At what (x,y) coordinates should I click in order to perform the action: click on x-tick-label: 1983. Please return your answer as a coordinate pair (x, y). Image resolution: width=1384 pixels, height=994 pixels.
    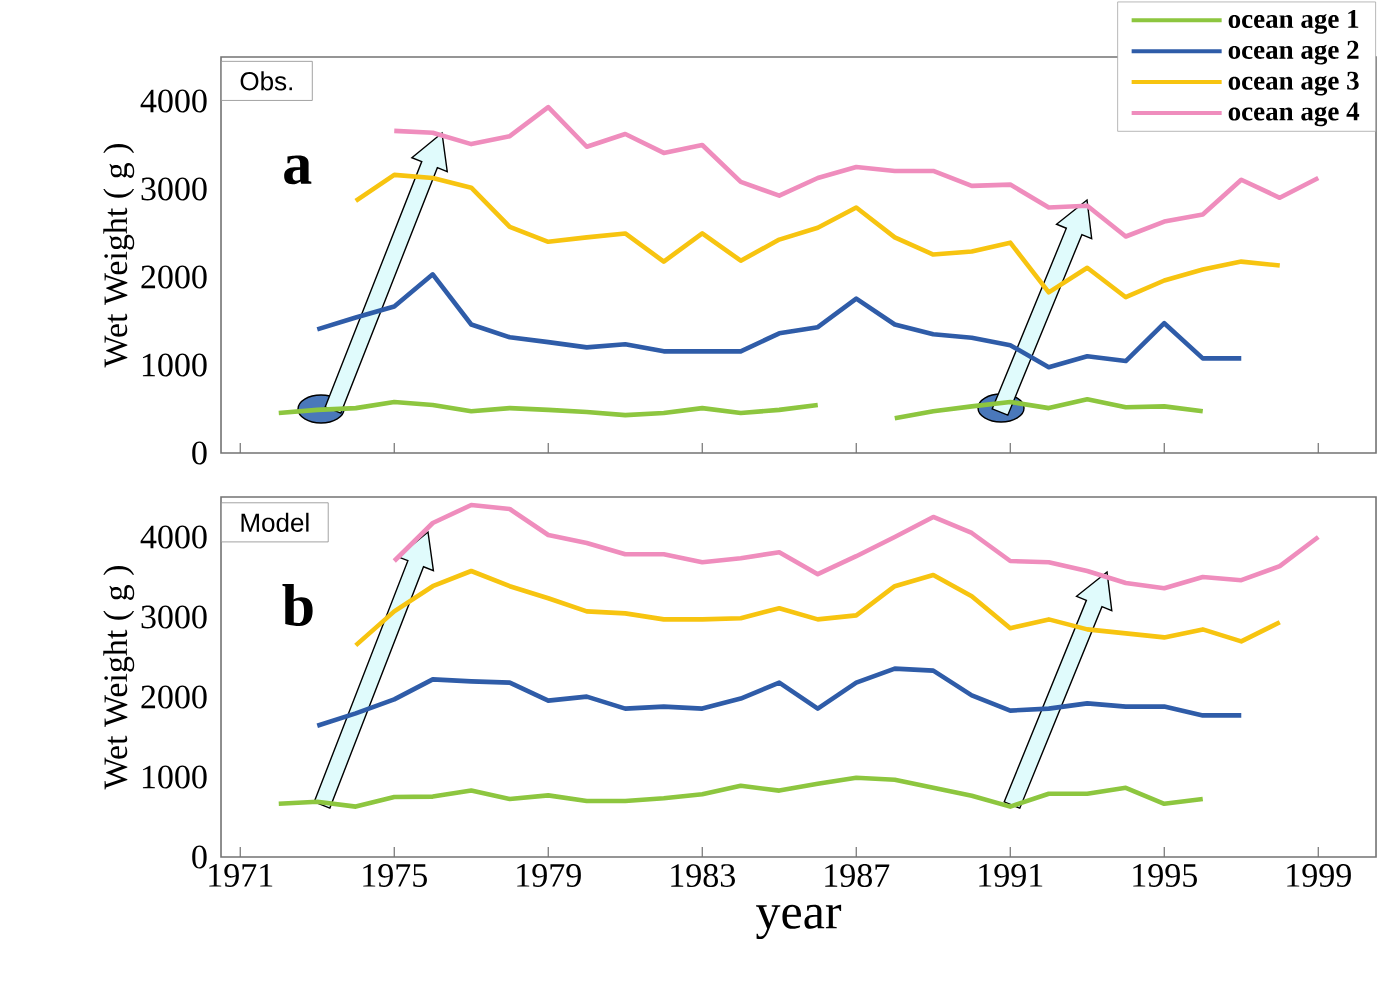
    Looking at the image, I should click on (703, 876).